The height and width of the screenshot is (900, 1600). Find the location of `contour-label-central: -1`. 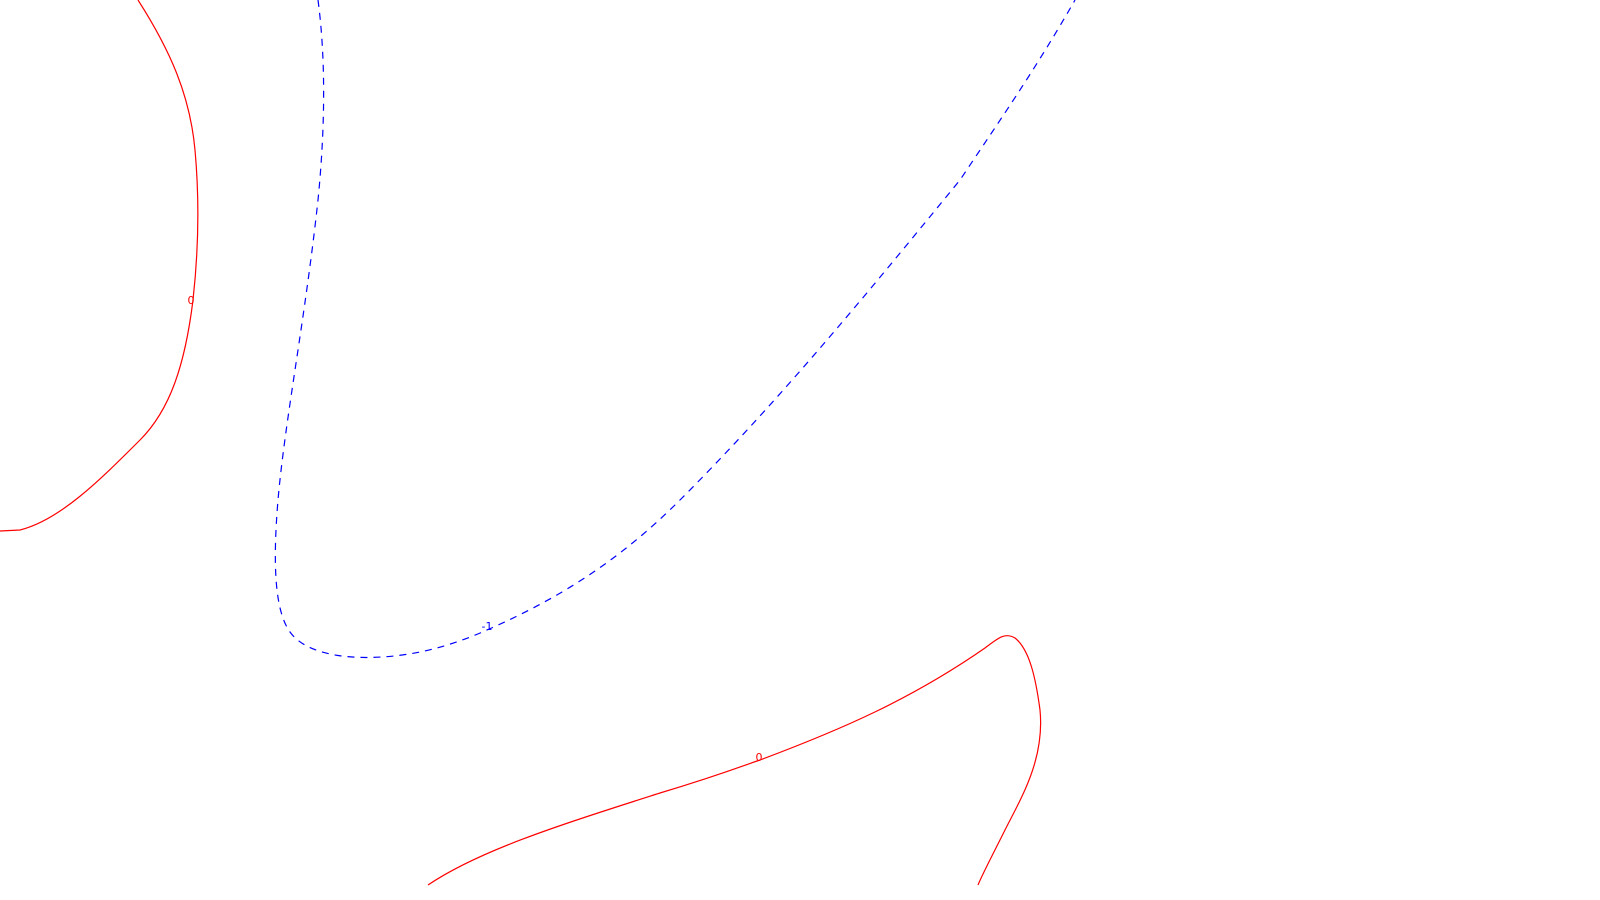

contour-label-central: -1 is located at coordinates (487, 626).